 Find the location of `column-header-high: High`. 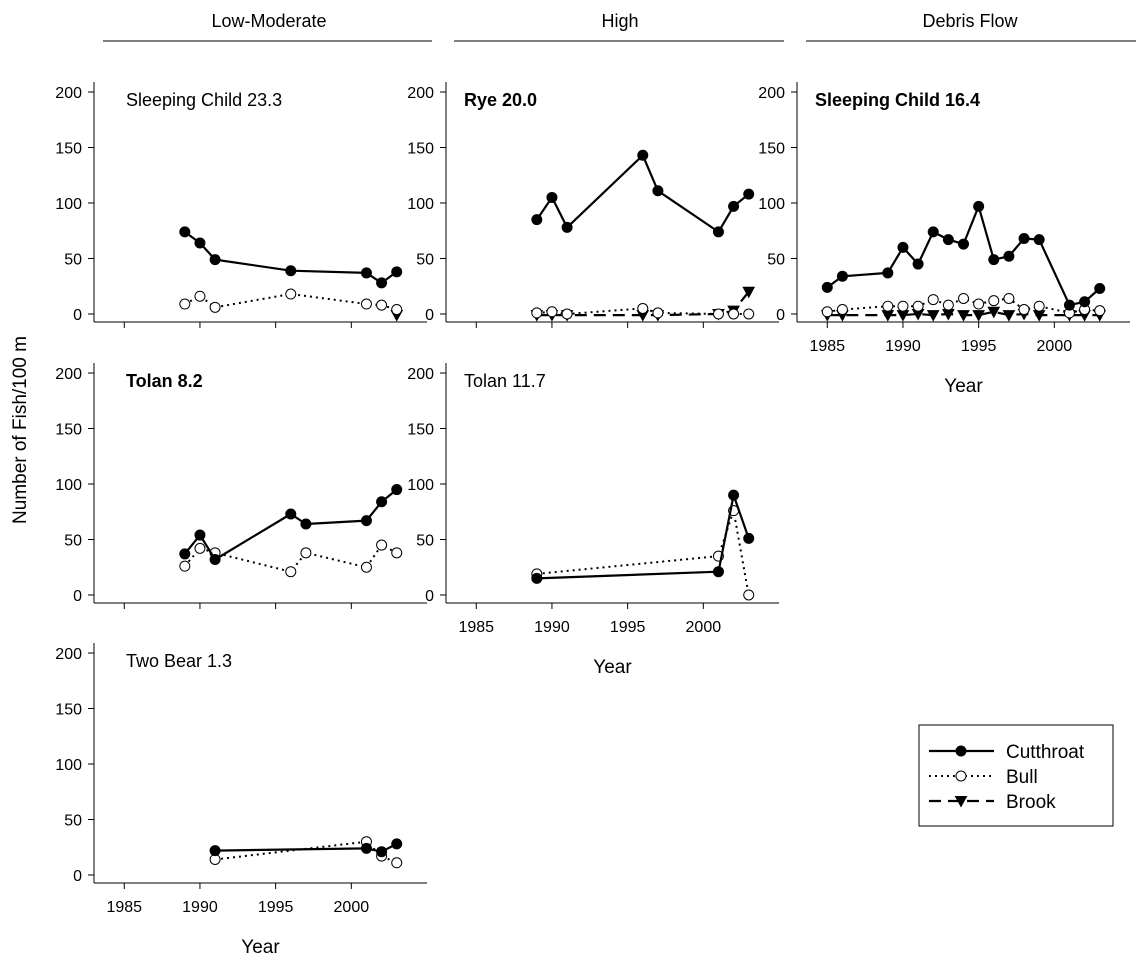

column-header-high: High is located at coordinates (619, 21).